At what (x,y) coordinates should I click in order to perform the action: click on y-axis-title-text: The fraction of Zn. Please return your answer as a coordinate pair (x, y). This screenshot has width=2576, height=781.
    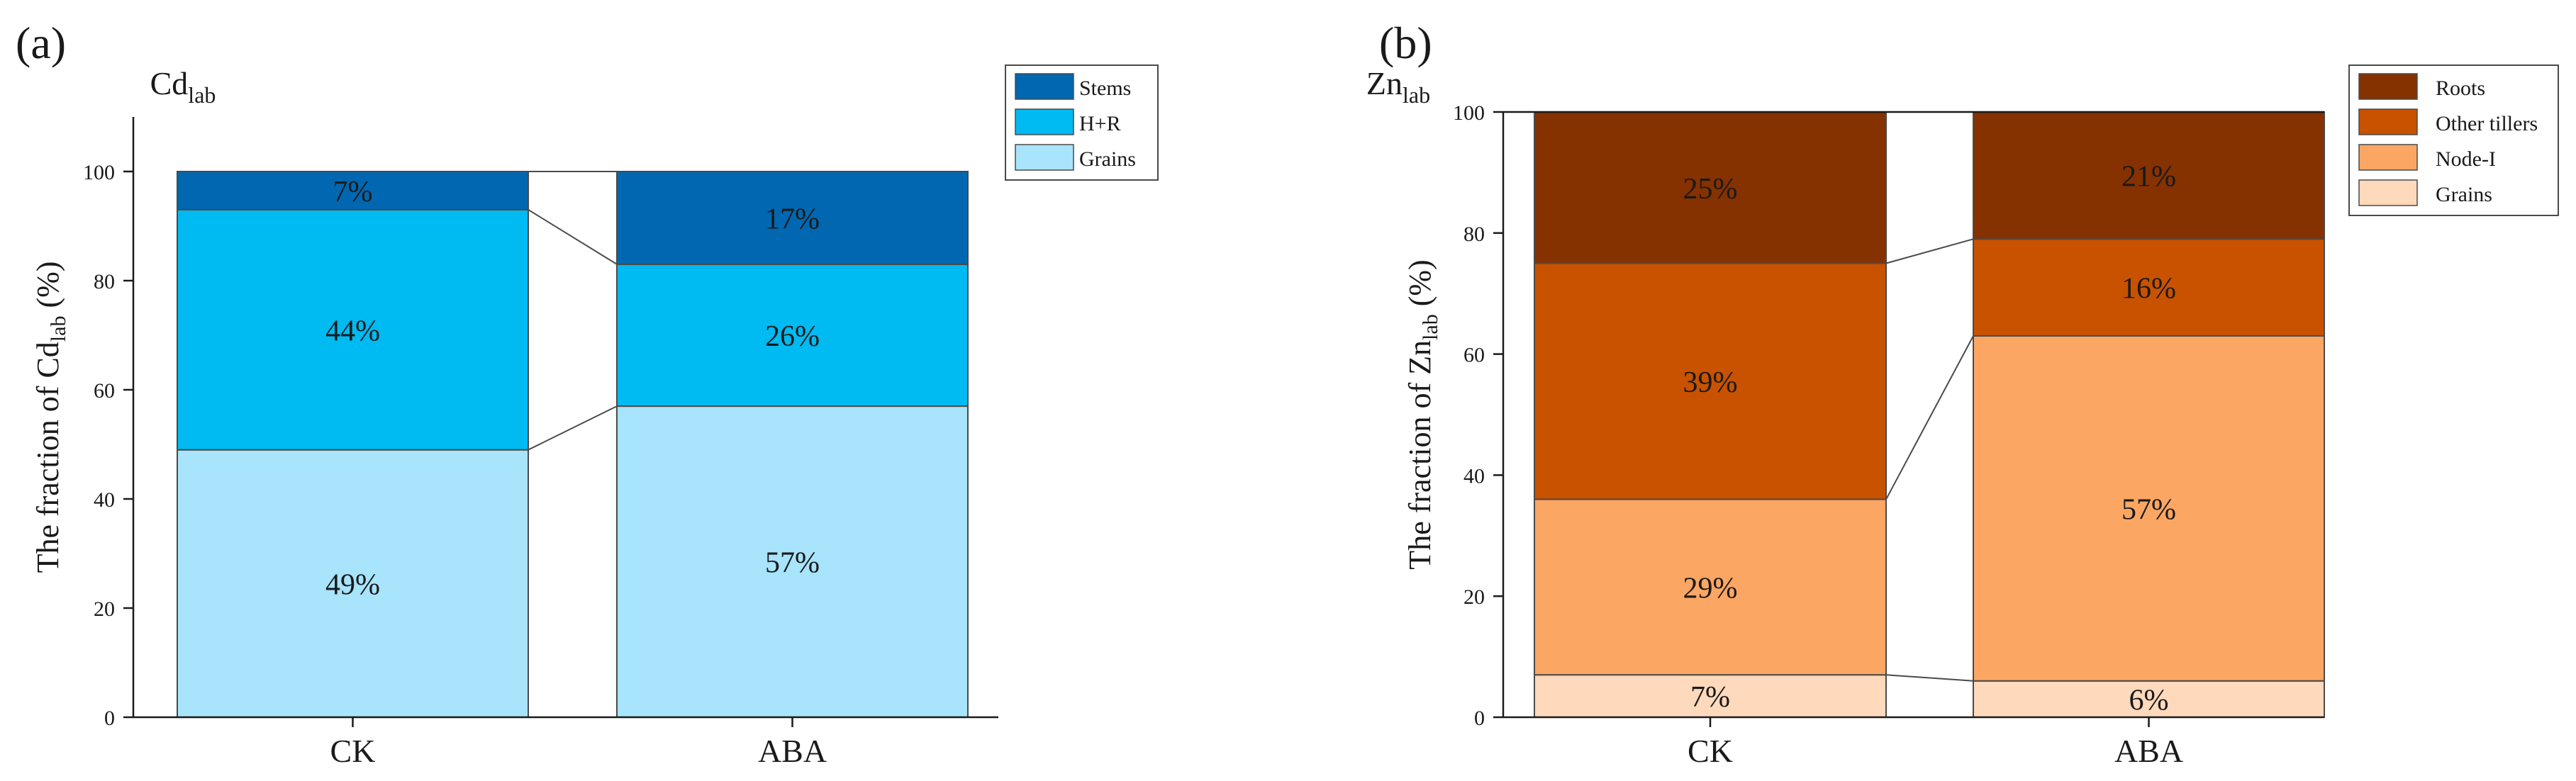
    Looking at the image, I should click on (1420, 455).